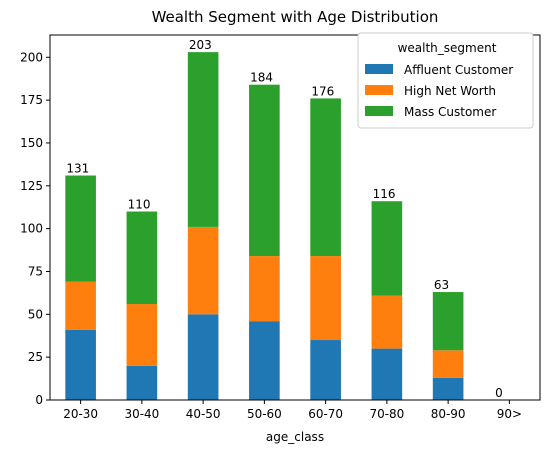 The height and width of the screenshot is (457, 552). I want to click on bar-total-label: 131, so click(77, 169).